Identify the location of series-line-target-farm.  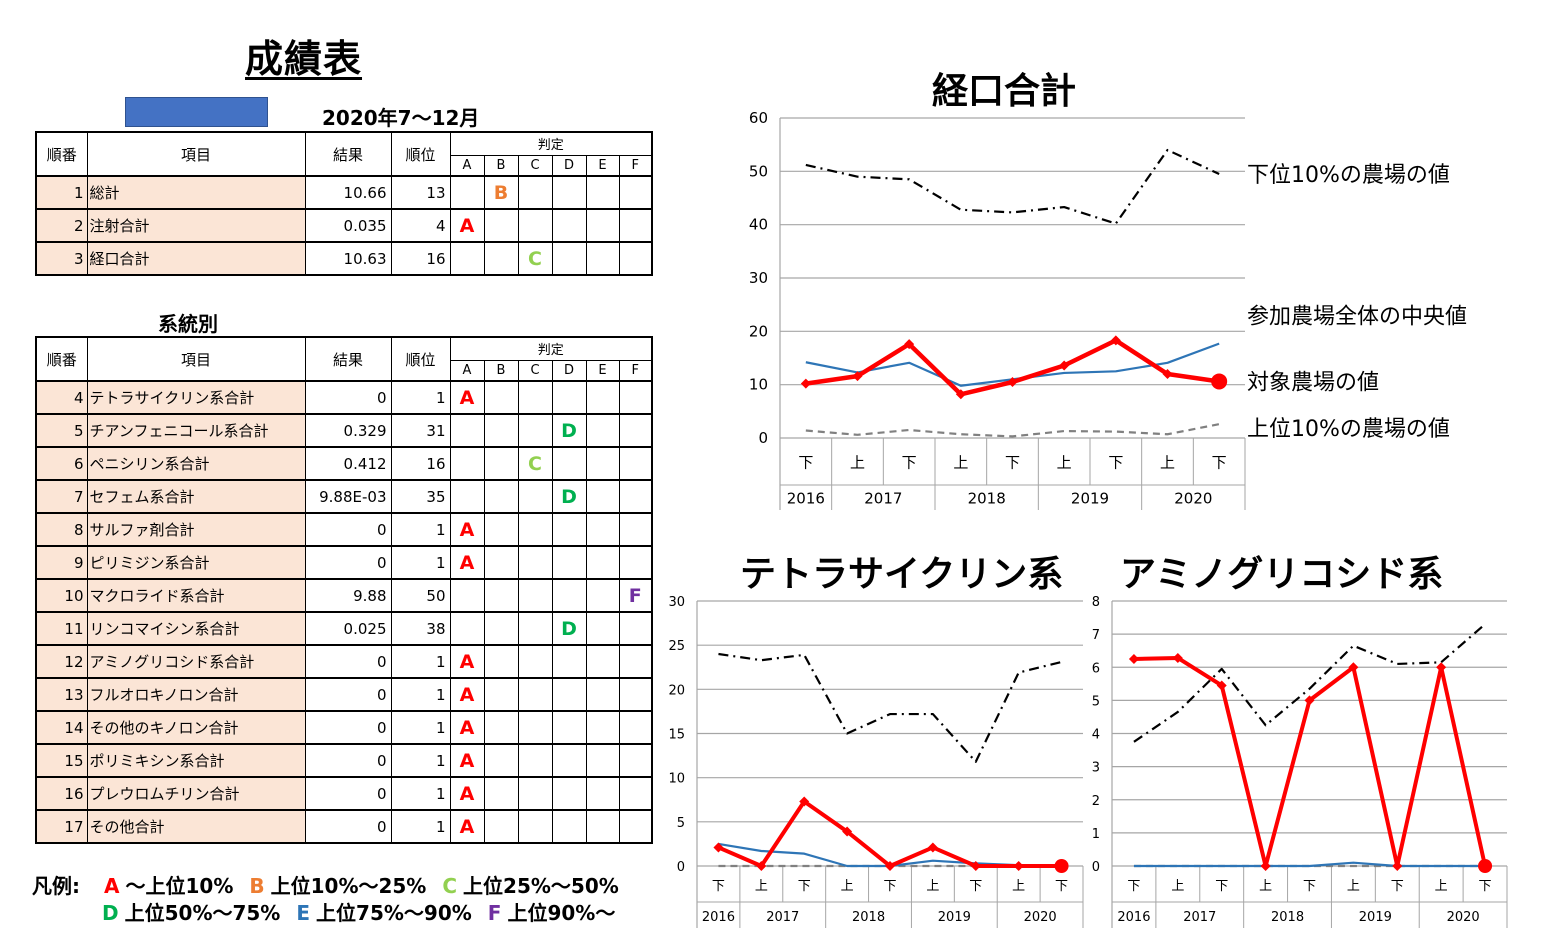
(889, 833).